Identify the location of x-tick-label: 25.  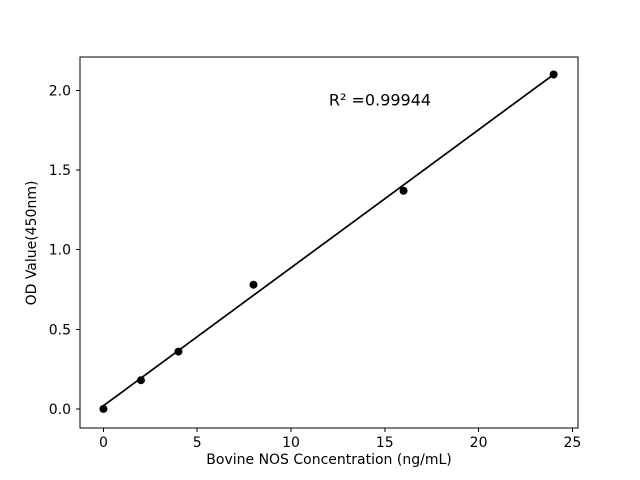
(572, 443).